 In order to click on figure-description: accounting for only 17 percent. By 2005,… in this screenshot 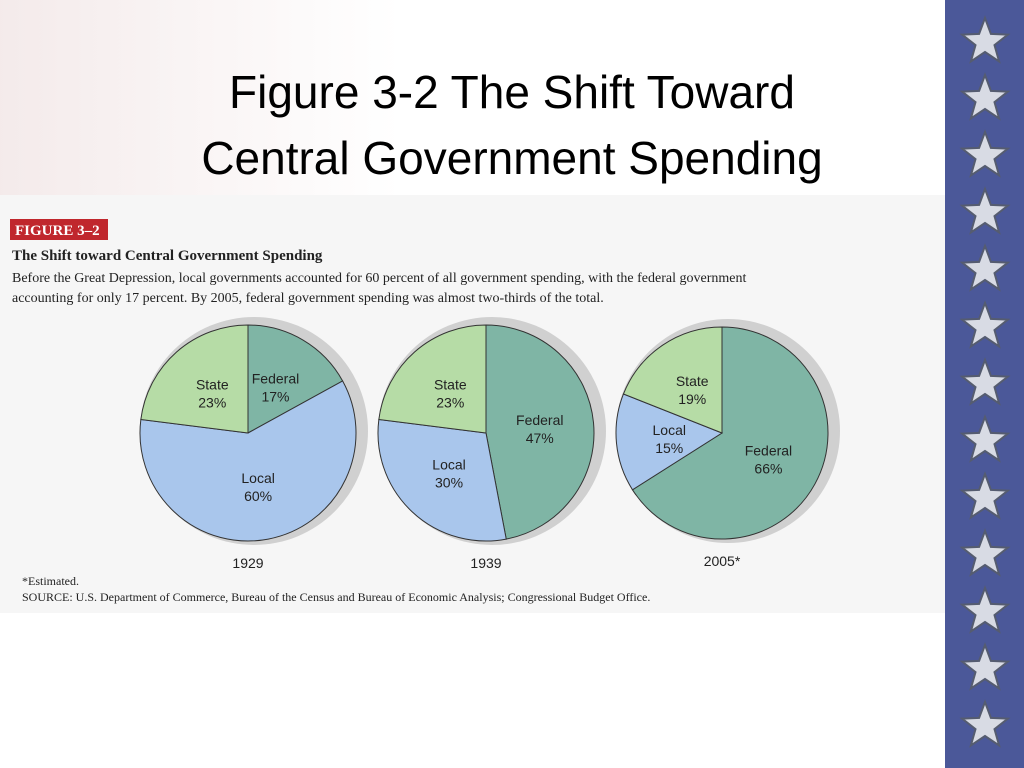, I will do `click(308, 298)`.